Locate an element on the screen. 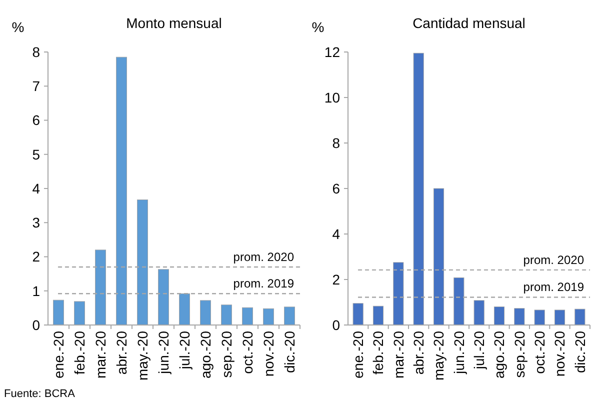  y-tick-label: 5 is located at coordinates (36, 154).